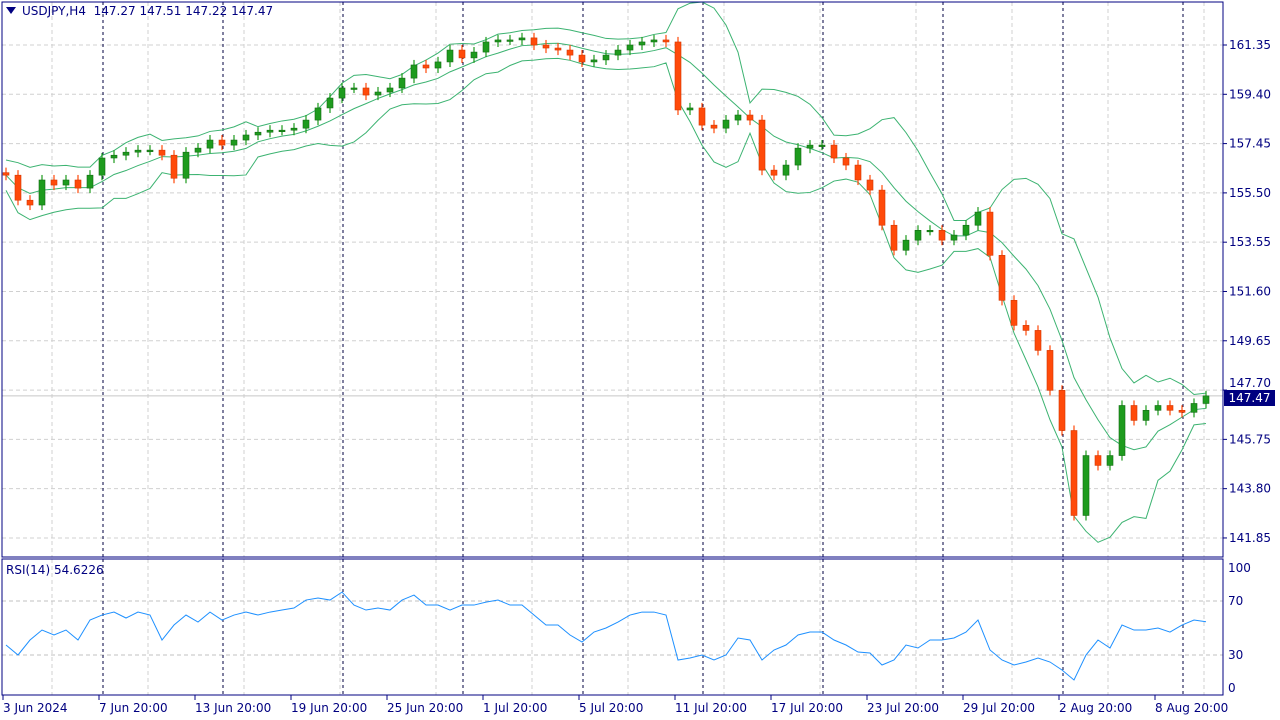 The image size is (1280, 720). Describe the element at coordinates (515, 708) in the screenshot. I see `time-axis-label: 1 Jul 20:00` at that location.